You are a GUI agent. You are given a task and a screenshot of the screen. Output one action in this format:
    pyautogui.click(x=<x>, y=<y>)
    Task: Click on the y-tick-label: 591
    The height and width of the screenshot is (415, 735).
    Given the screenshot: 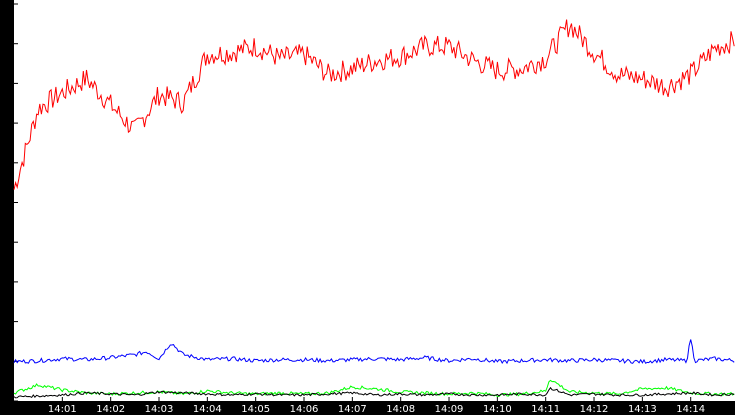 What is the action you would take?
    pyautogui.click(x=7, y=276)
    